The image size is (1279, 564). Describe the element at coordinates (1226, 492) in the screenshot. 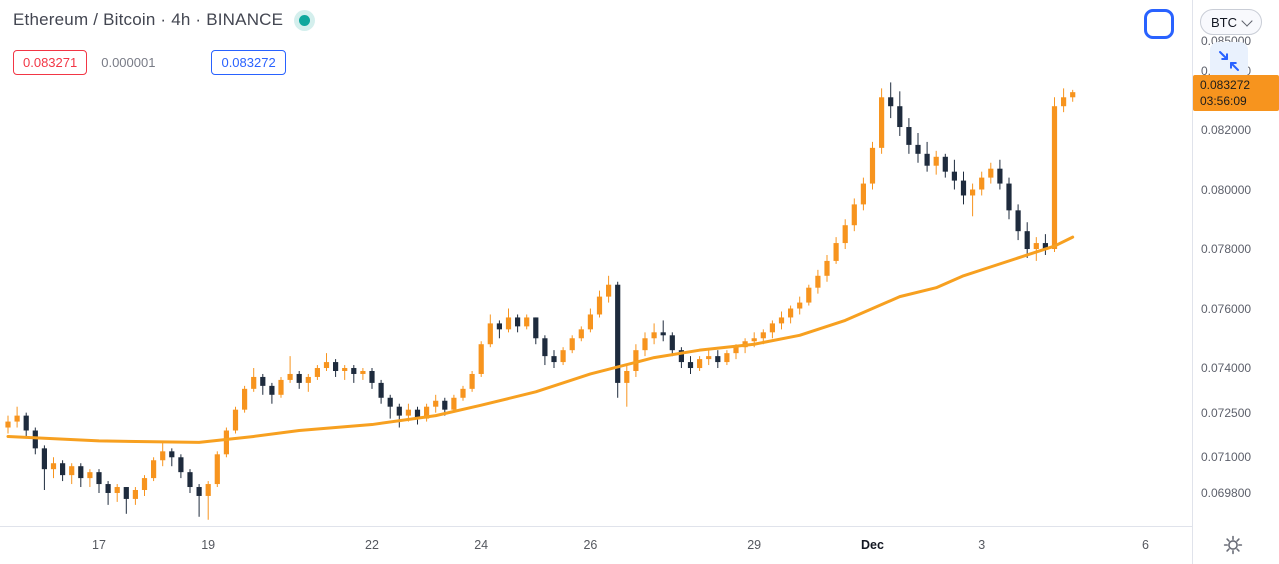

I see `price-axis-label: 0.069800` at that location.